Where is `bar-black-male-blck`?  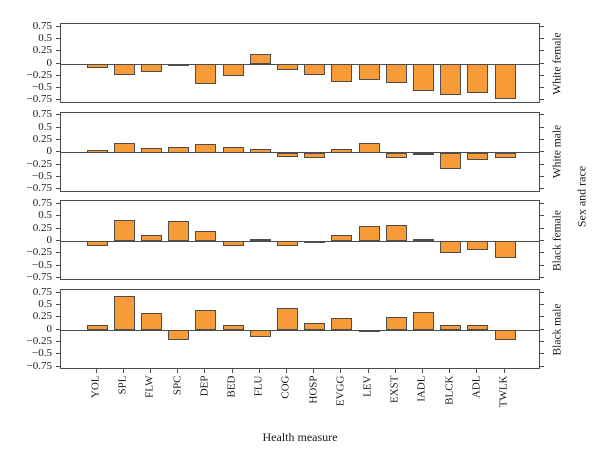
bar-black-male-blck is located at coordinates (451, 327).